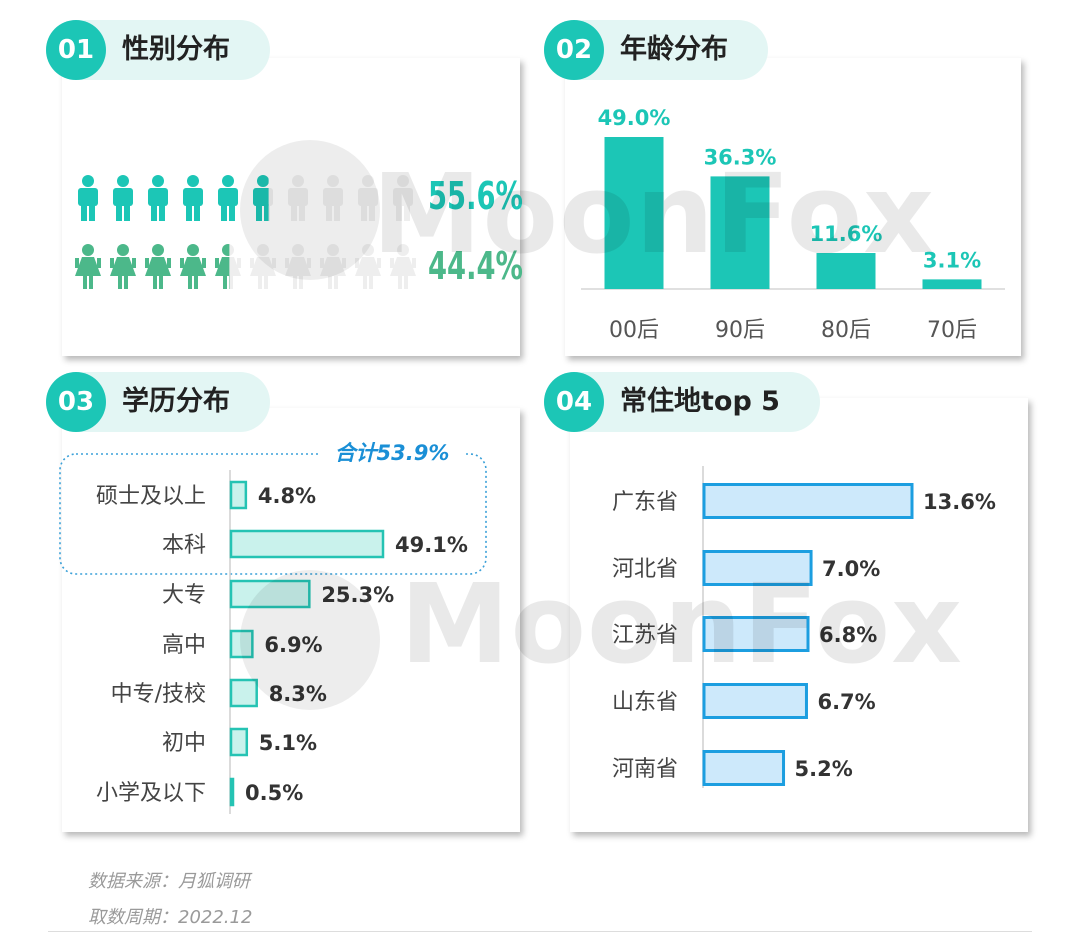 This screenshot has height=938, width=1080. What do you see at coordinates (151, 793) in the screenshot?
I see `edu-category-label: 小学及以下` at bounding box center [151, 793].